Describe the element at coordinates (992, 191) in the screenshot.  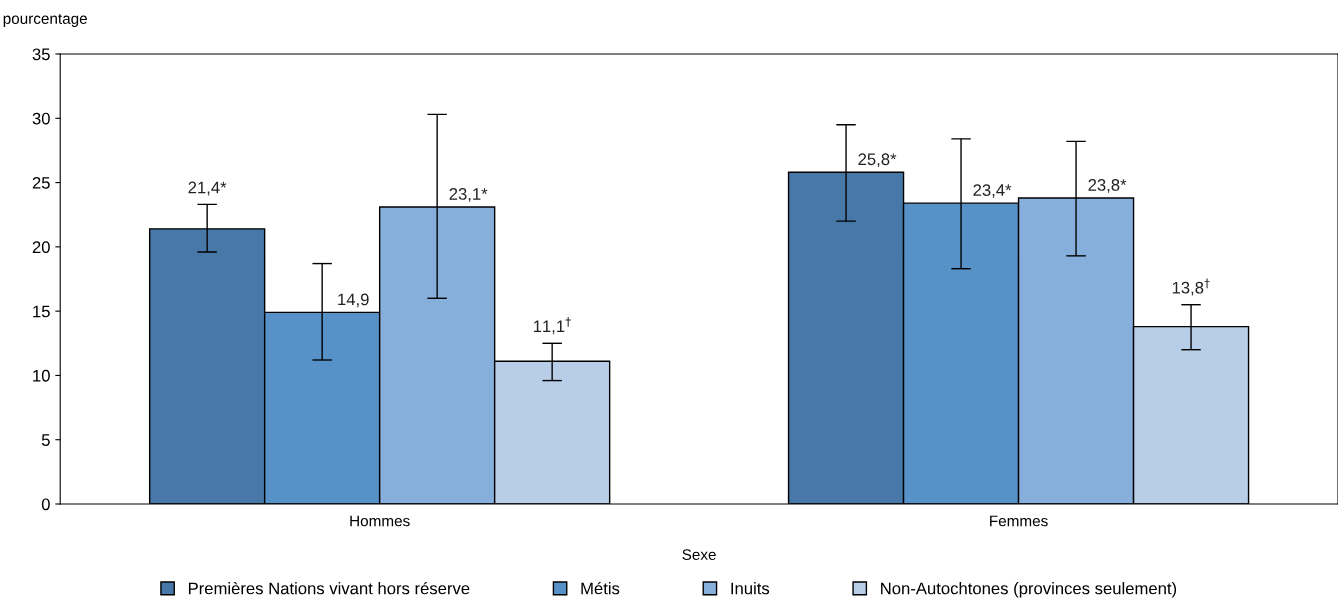
I see `data-label: 23,4*` at that location.